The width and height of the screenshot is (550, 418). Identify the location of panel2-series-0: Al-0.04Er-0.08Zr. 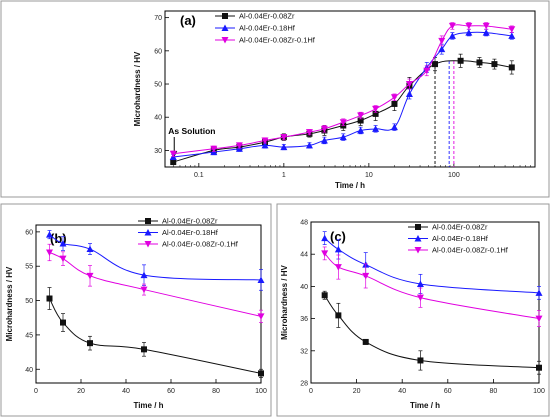
(431, 299).